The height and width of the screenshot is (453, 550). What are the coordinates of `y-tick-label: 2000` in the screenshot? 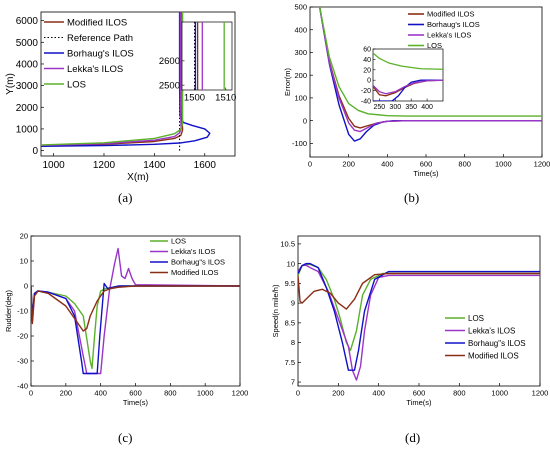 It's located at (27, 108).